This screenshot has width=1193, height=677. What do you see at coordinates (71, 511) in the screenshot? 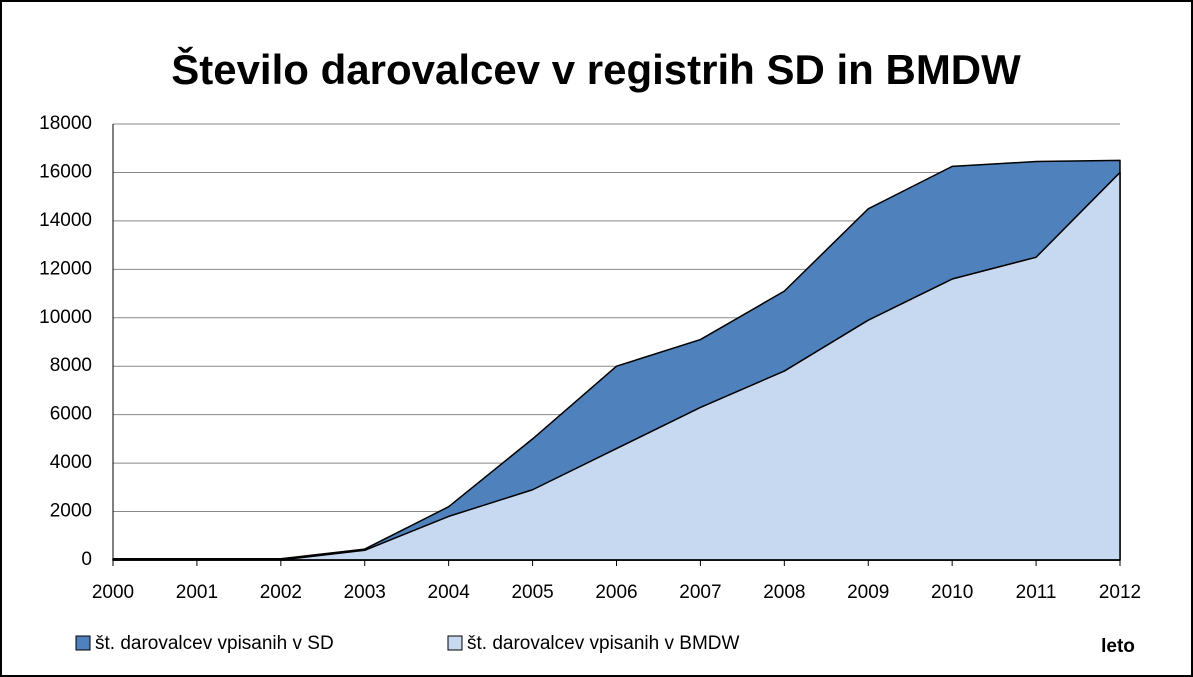
I see `y-tick-label: 2000` at bounding box center [71, 511].